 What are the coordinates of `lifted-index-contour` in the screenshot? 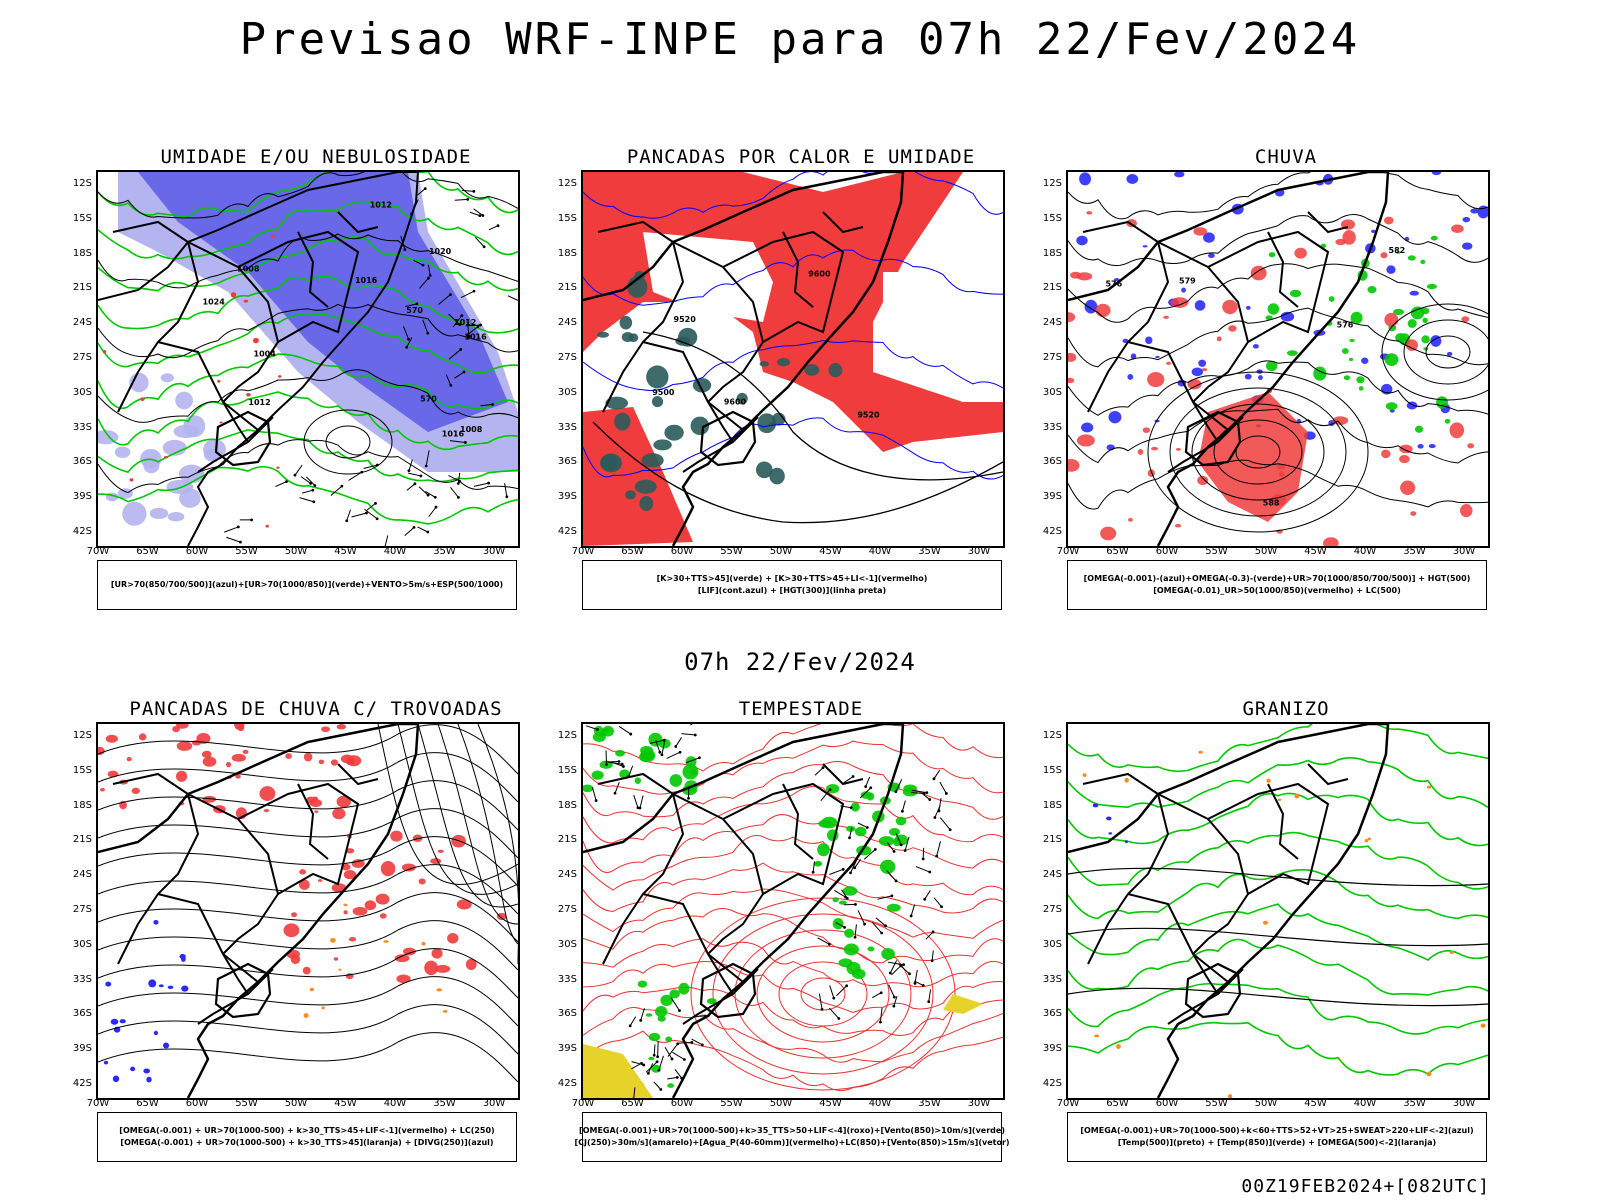 It's located at (793, 277).